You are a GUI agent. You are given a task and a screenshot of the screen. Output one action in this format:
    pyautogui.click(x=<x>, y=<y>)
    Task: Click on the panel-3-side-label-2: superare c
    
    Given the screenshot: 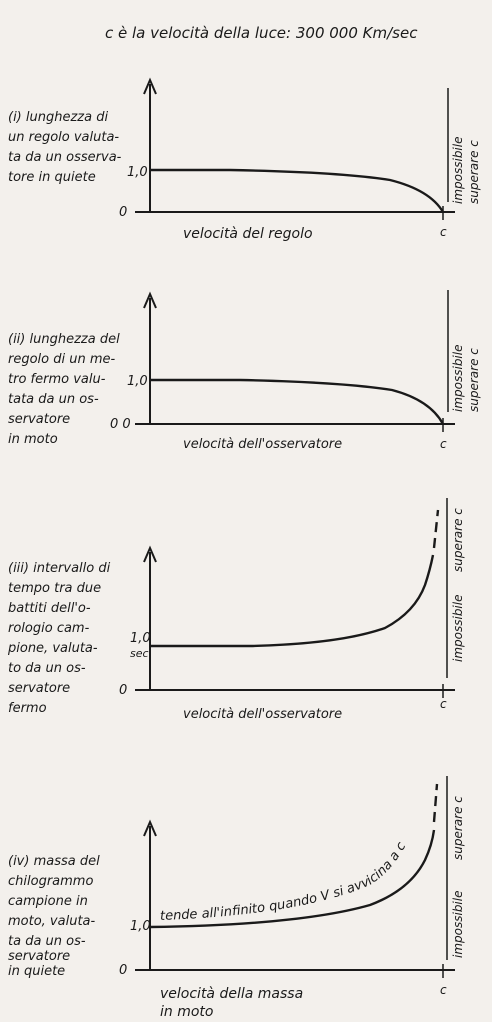 What is the action you would take?
    pyautogui.click(x=458, y=540)
    